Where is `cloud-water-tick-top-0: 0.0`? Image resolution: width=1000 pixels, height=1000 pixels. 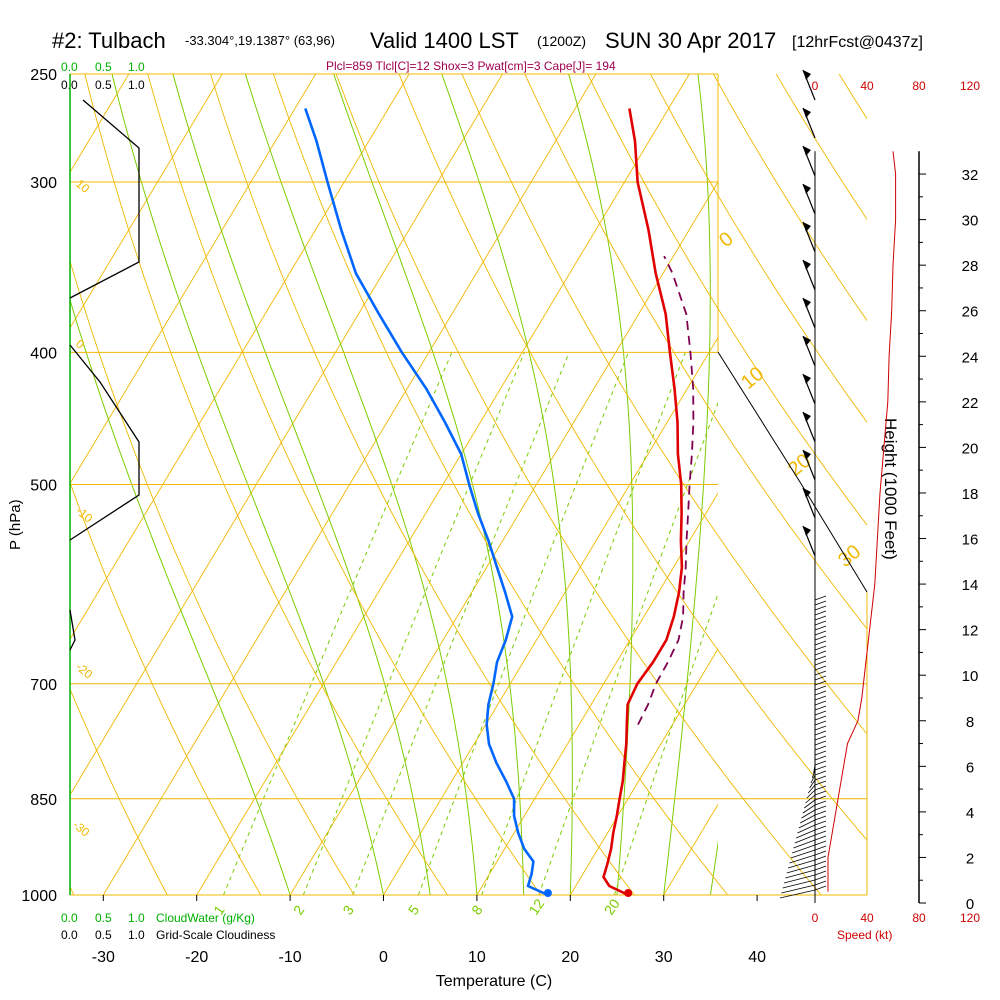 cloud-water-tick-top-0: 0.0 is located at coordinates (69, 67).